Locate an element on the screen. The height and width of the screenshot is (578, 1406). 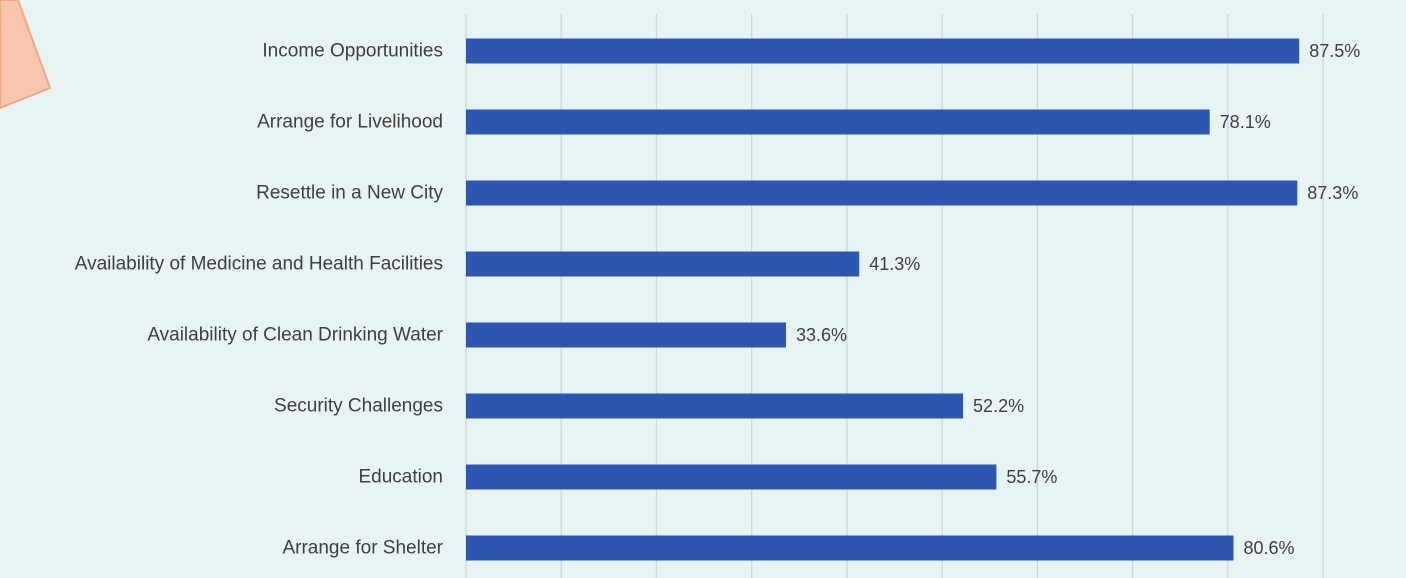
corner-decoration-shape is located at coordinates (26, 55).